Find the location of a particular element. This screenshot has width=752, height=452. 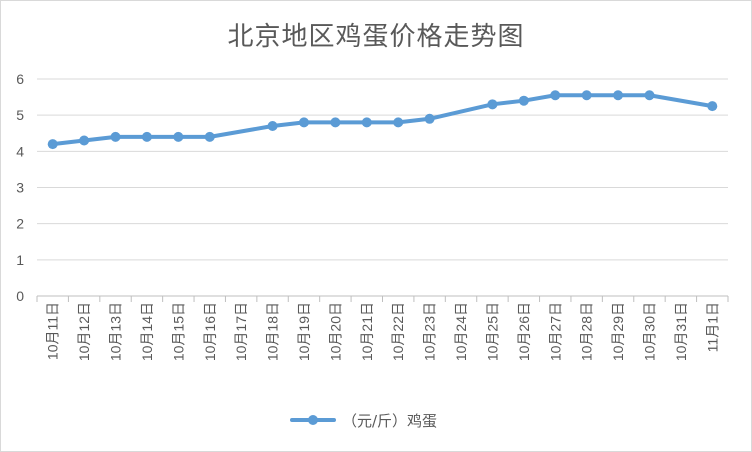

x-tick-label: 10月21日 is located at coordinates (367, 331).